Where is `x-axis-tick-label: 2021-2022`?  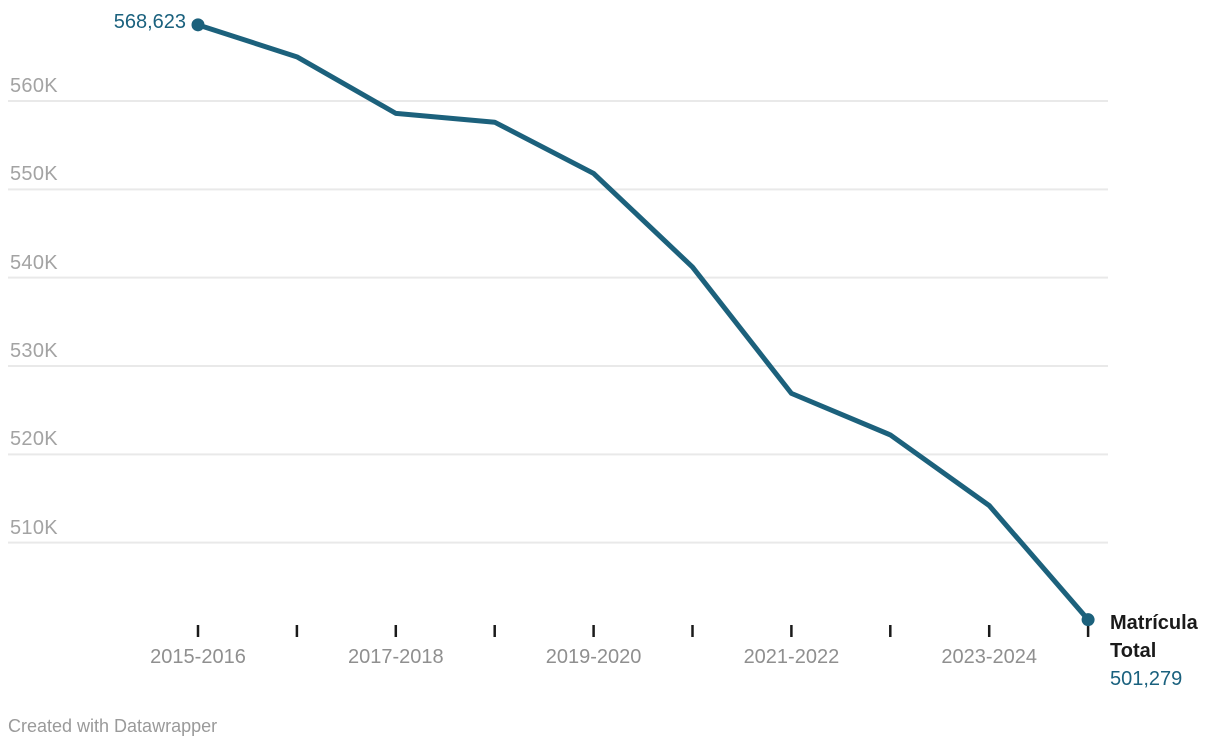
x-axis-tick-label: 2021-2022 is located at coordinates (791, 657).